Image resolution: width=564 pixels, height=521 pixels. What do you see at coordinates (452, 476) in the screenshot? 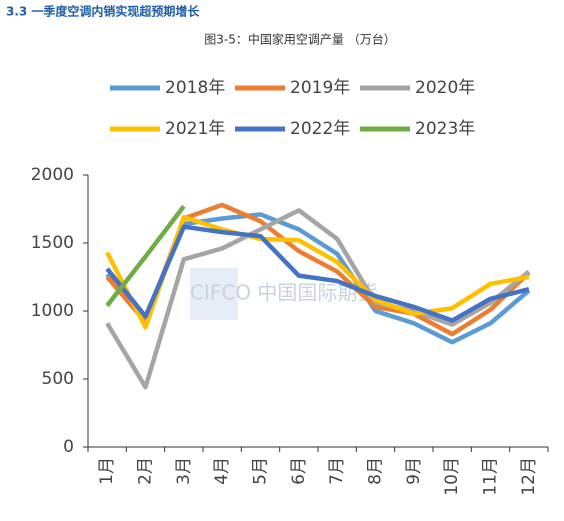
I see `x-tick-label: 10月` at bounding box center [452, 476].